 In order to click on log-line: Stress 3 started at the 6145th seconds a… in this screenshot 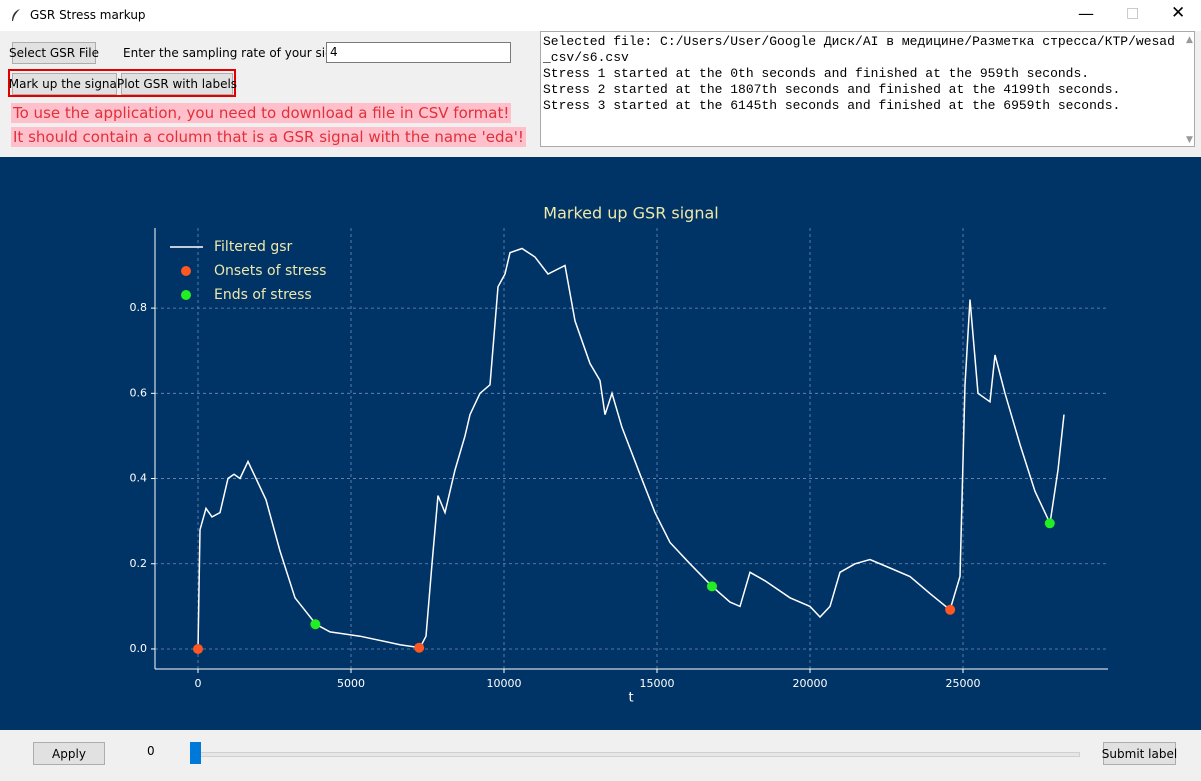, I will do `click(832, 105)`.